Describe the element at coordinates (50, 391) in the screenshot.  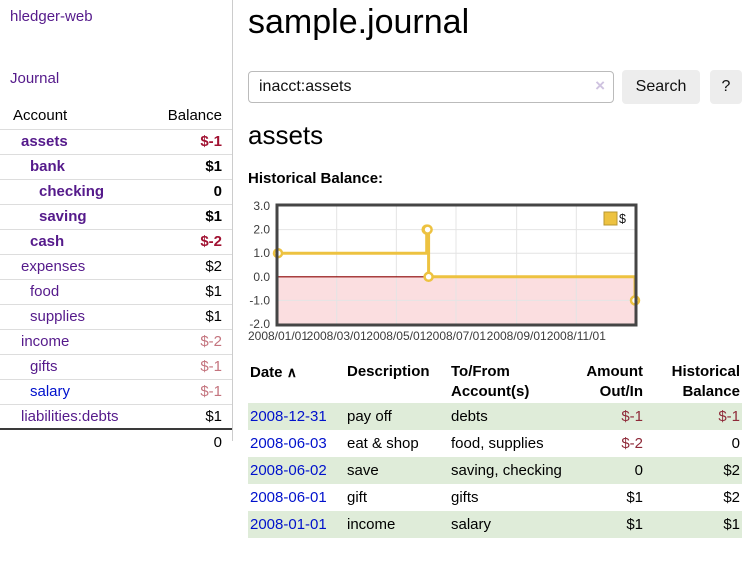
I see `account-link-salary: salary` at that location.